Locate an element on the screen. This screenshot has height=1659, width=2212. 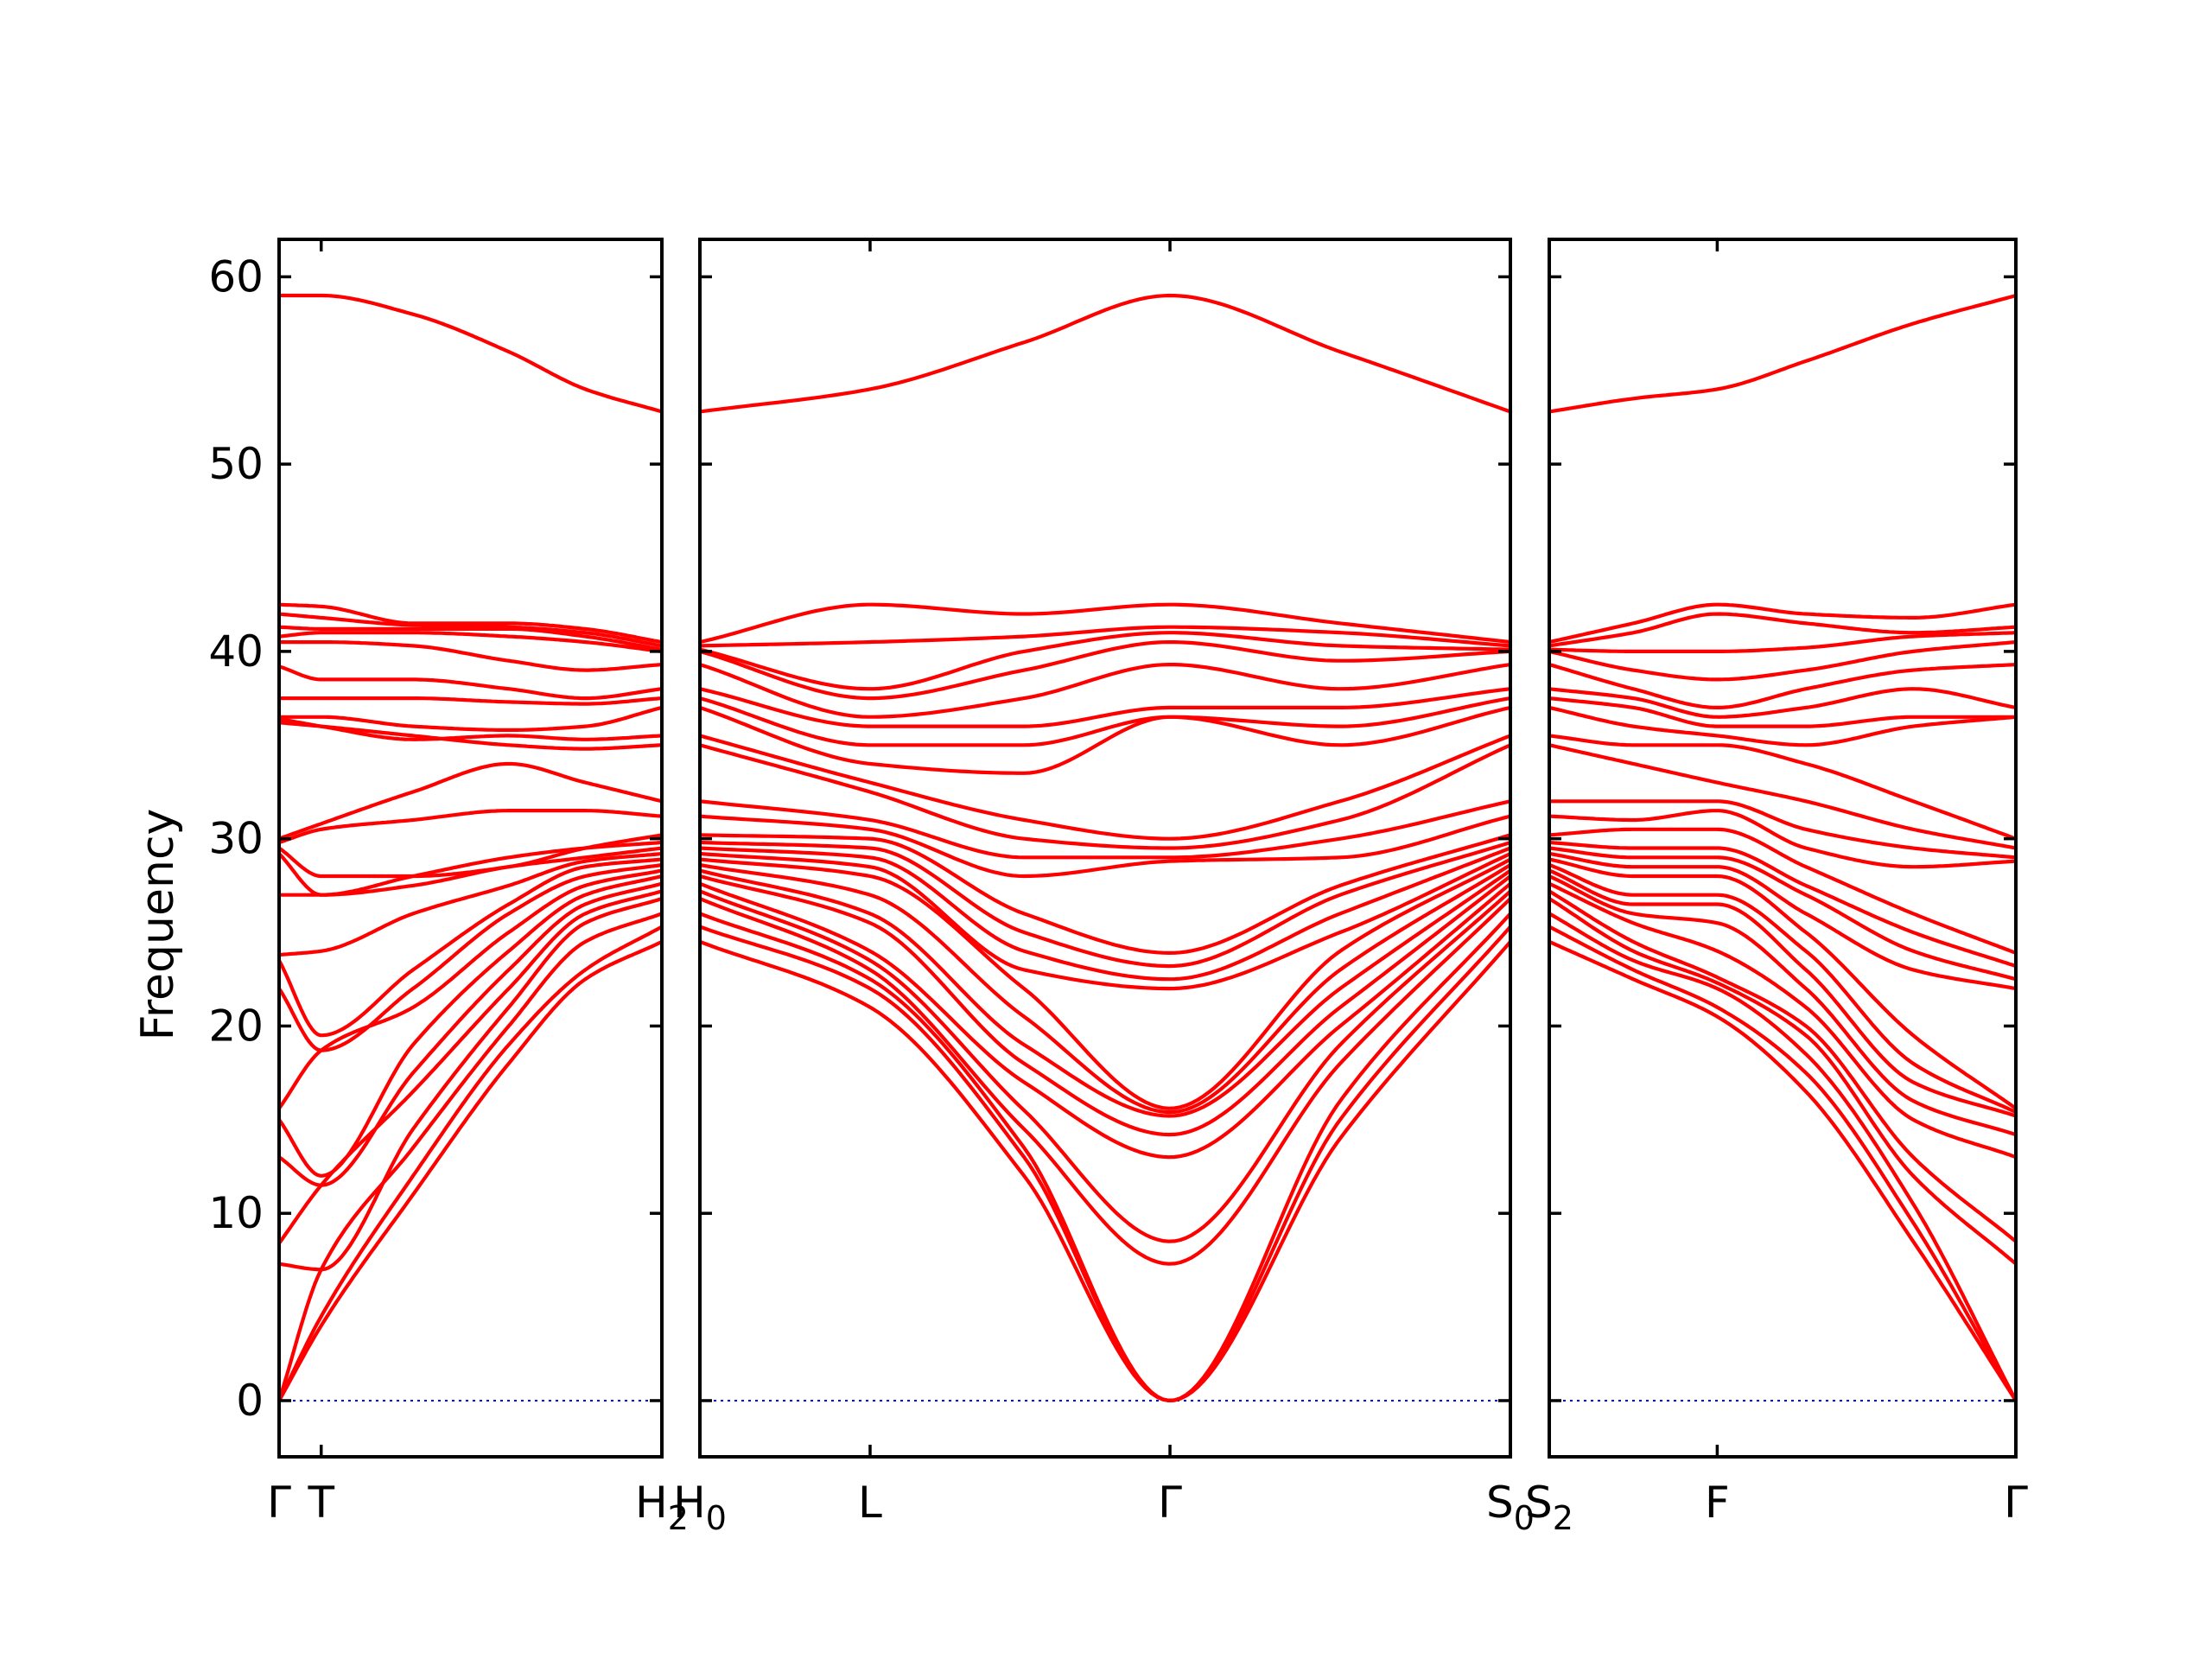
x-tick-label: H0 is located at coordinates (700, 1507).